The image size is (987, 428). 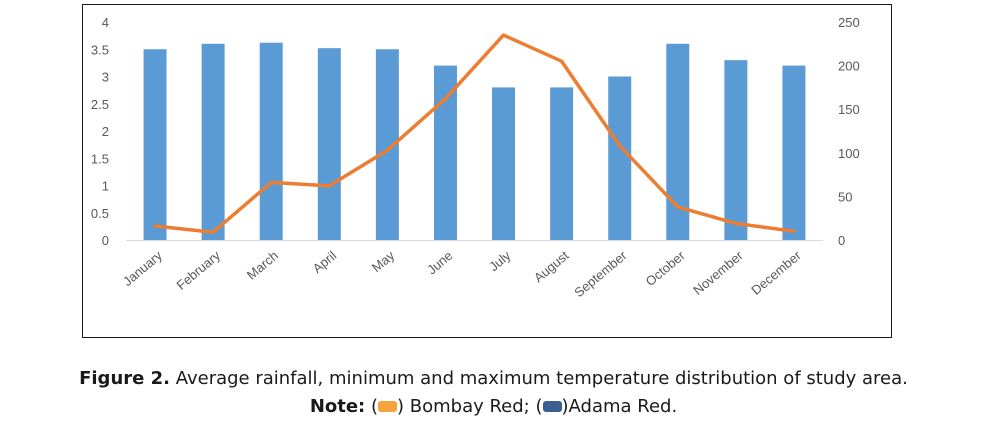 What do you see at coordinates (105, 77) in the screenshot?
I see `y-left-tick-label: 3` at bounding box center [105, 77].